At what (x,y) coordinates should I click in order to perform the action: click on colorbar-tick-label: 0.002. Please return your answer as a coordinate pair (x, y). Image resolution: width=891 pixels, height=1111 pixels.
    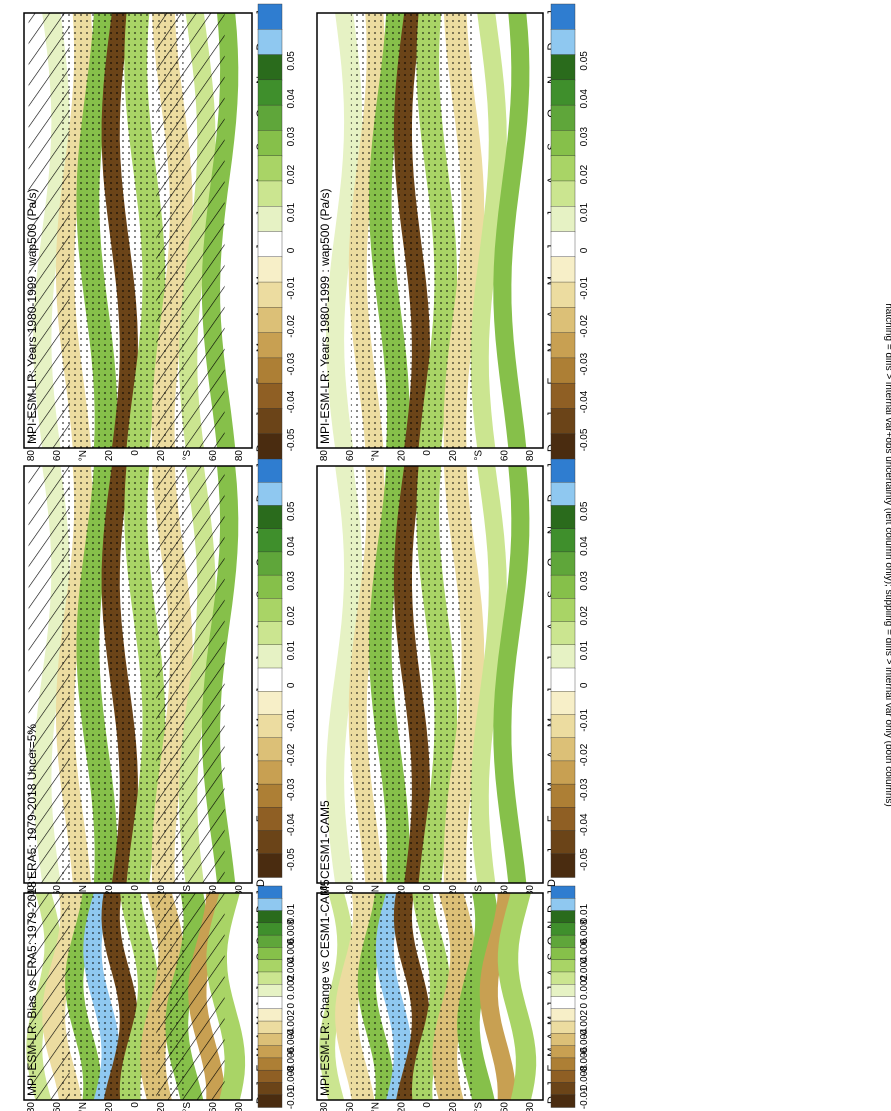
    Looking at the image, I should click on (584, 986).